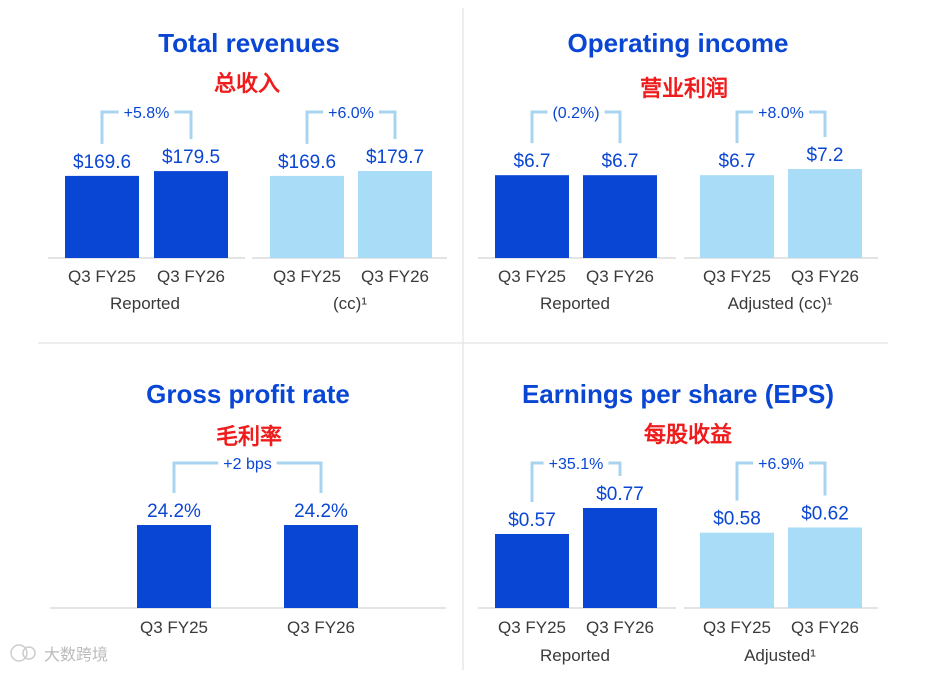  Describe the element at coordinates (575, 113) in the screenshot. I see `change-label: (0.2%)` at that location.